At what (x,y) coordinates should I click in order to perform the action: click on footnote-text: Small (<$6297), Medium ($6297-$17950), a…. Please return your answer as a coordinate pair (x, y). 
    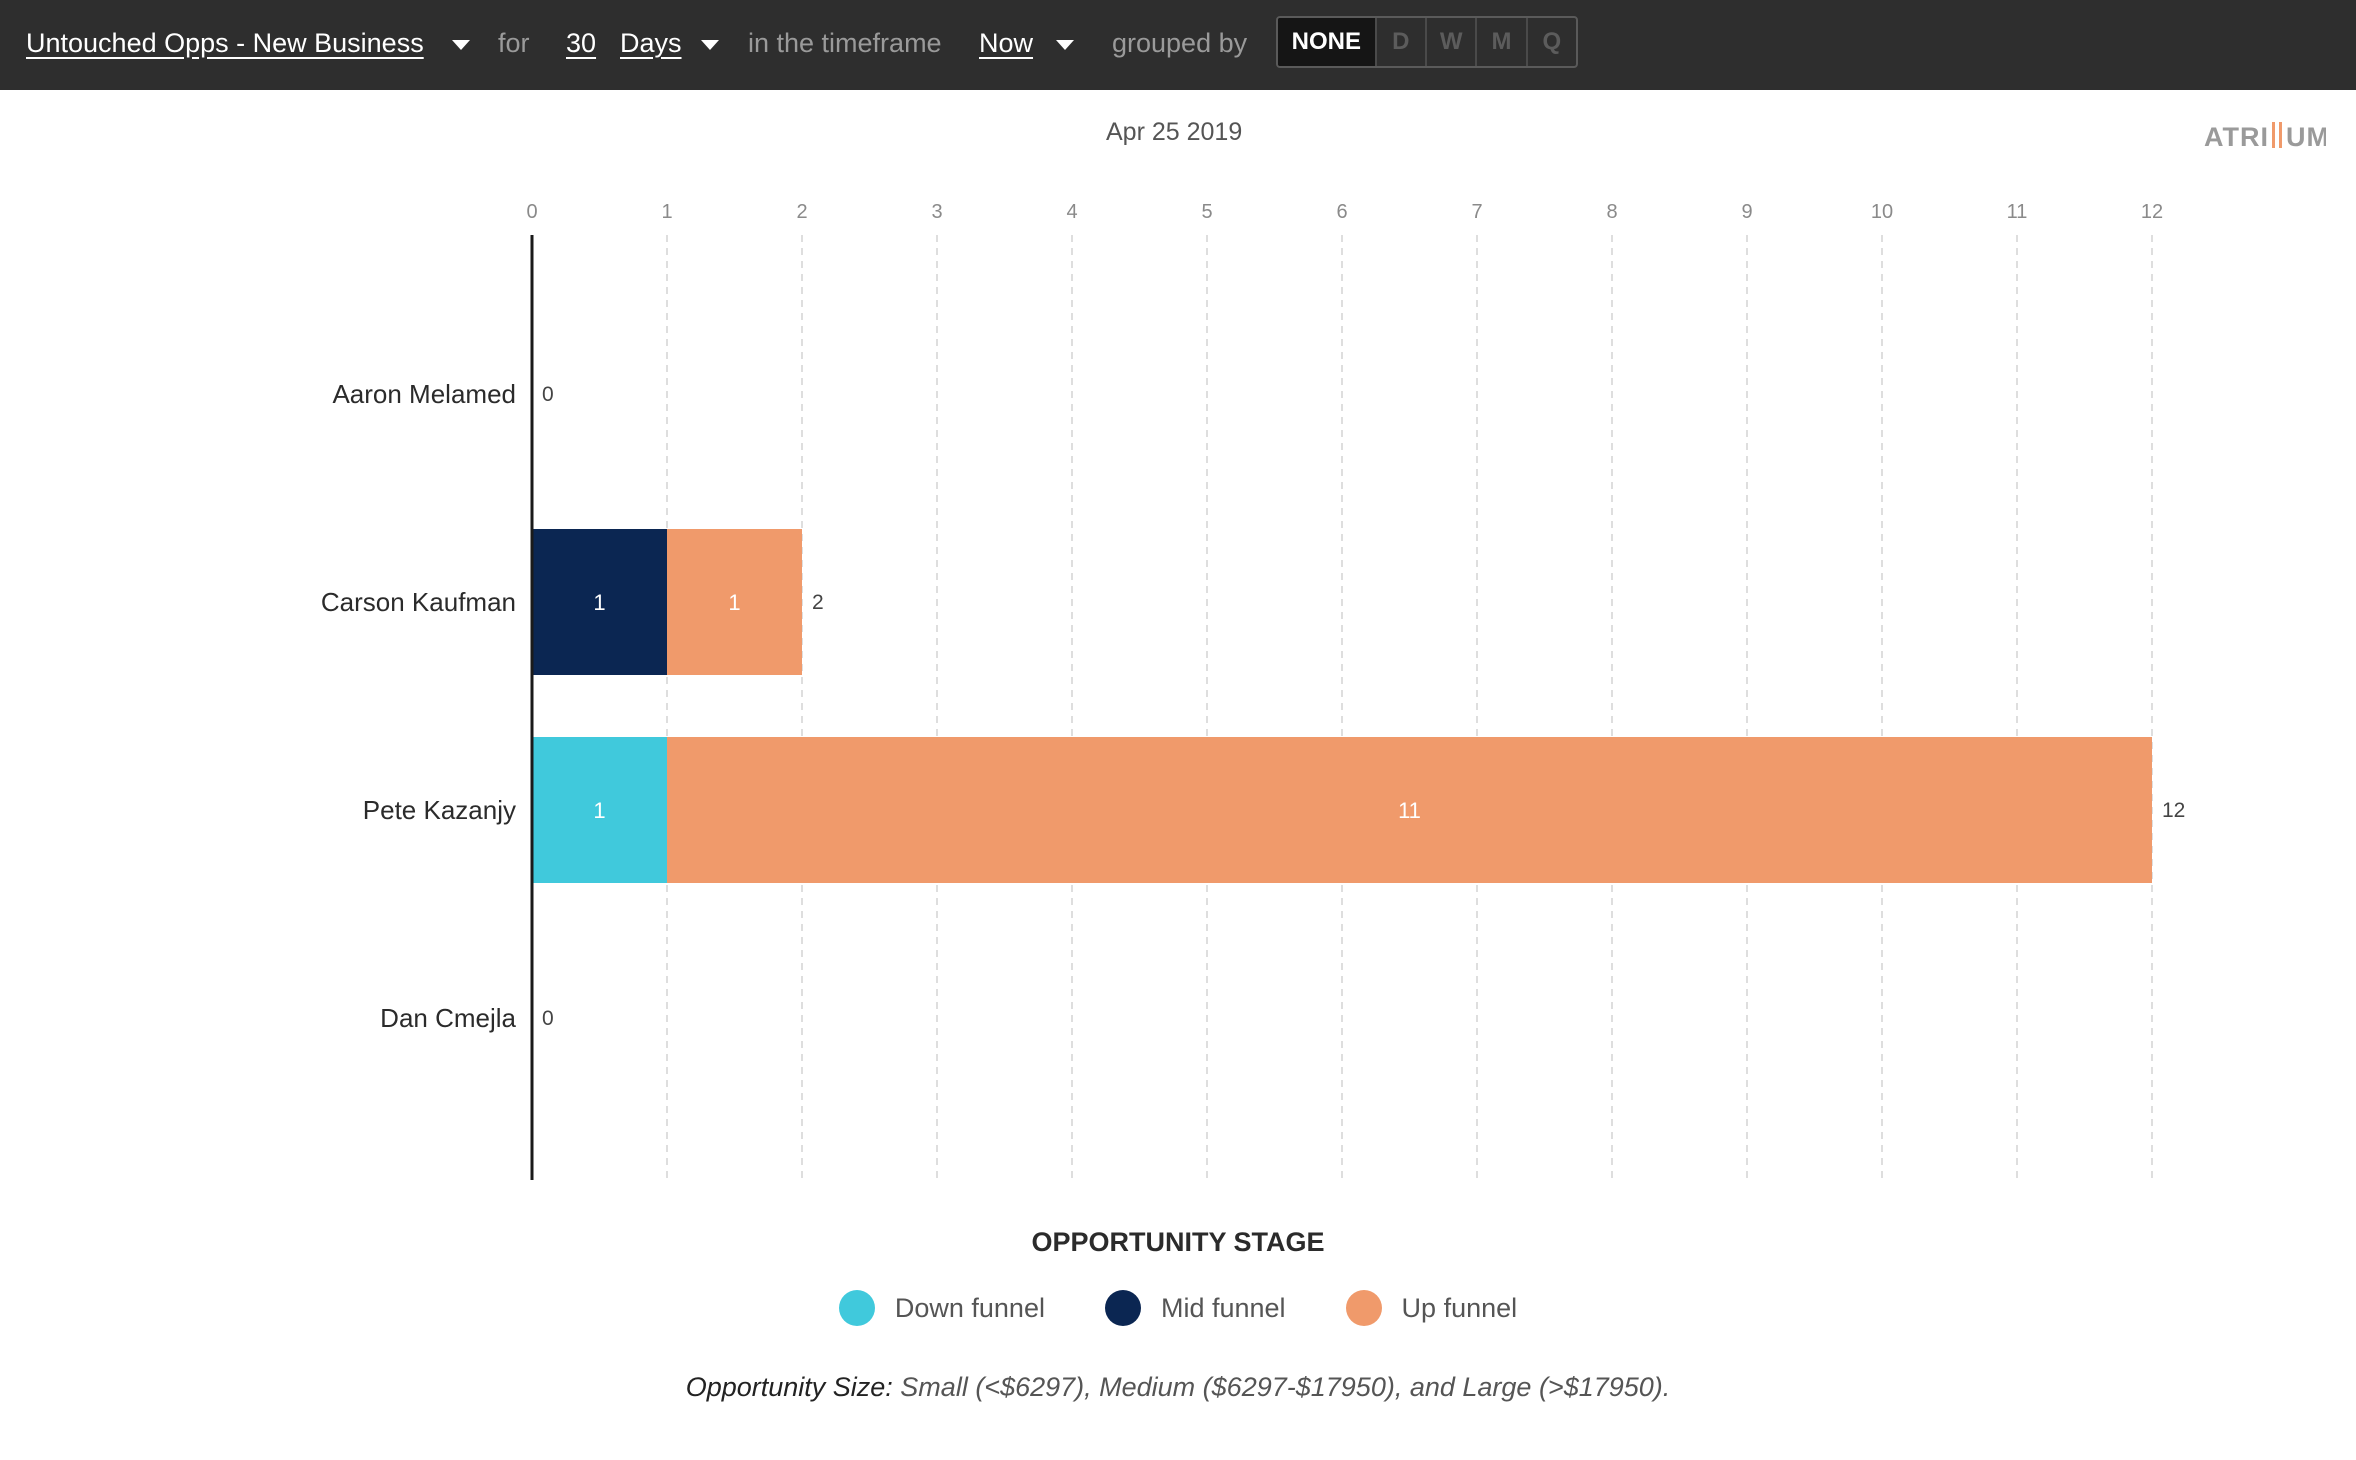
    Looking at the image, I should click on (1281, 1387).